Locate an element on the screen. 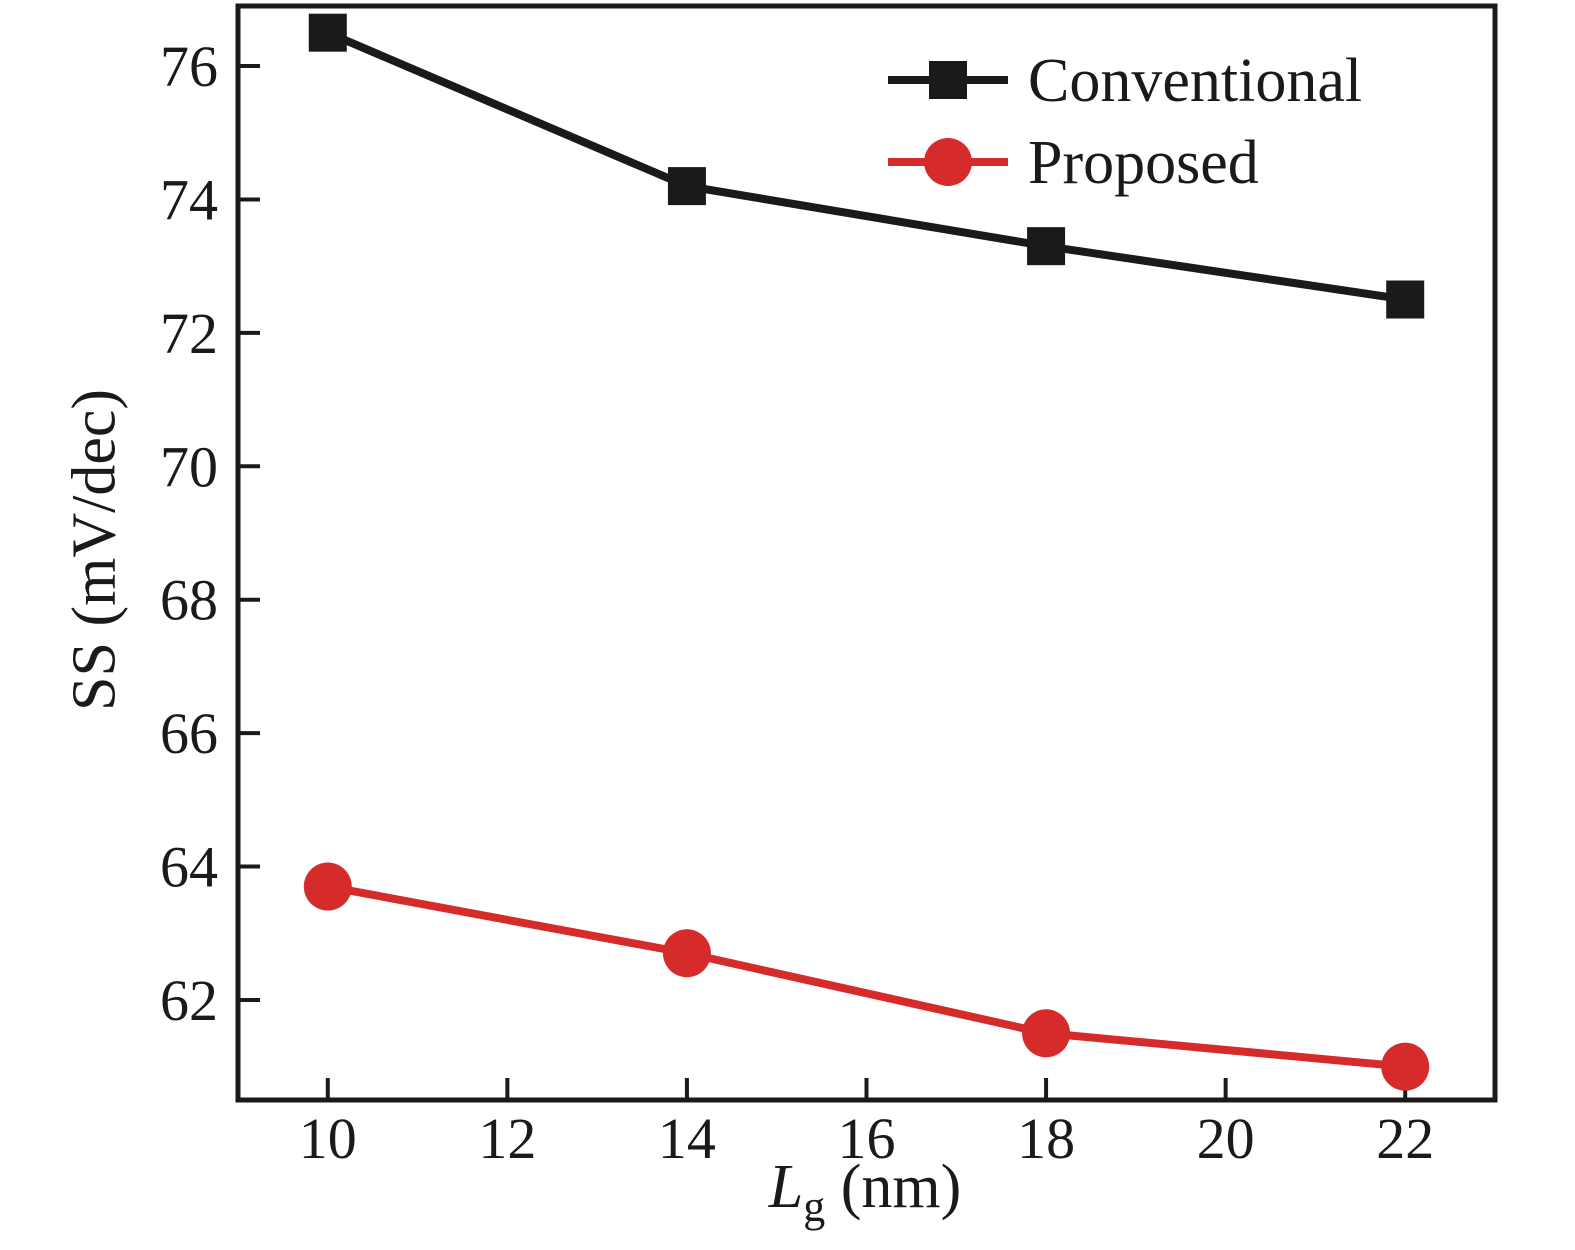  x-axis-title-symbol: L is located at coordinates (786, 1187).